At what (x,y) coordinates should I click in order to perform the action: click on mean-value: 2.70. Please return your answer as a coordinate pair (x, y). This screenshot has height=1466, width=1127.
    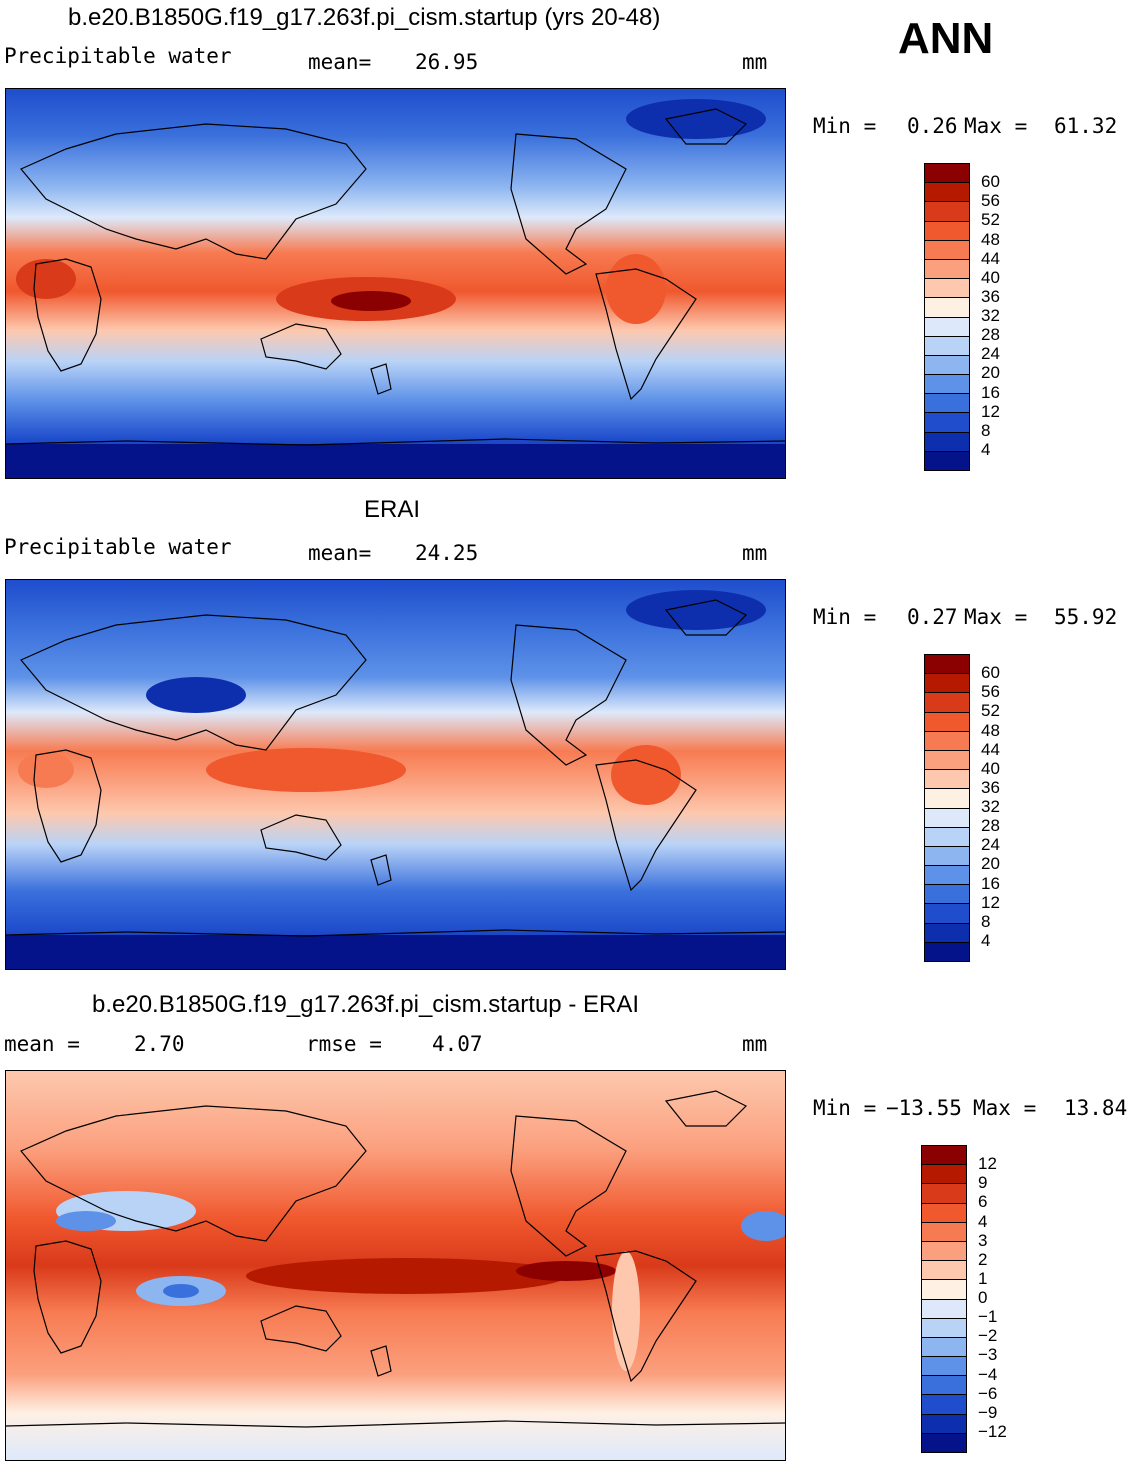
    Looking at the image, I should click on (159, 1044).